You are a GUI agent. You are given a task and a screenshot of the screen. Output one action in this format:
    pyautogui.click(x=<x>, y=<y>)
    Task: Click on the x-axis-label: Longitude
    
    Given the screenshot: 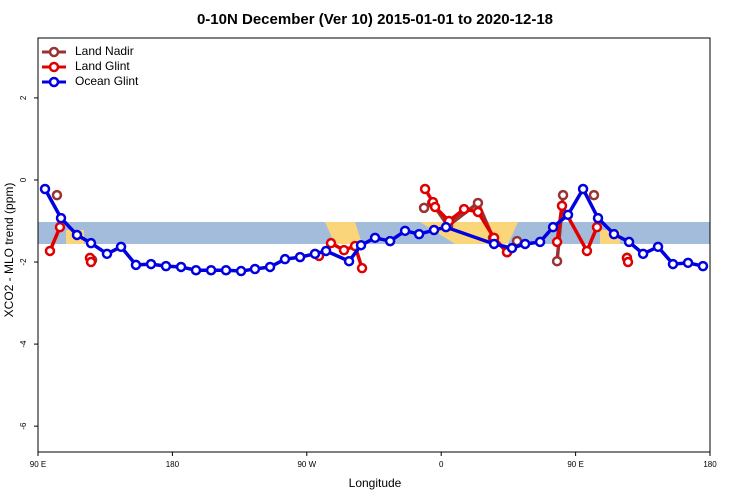 What is the action you would take?
    pyautogui.click(x=375, y=483)
    